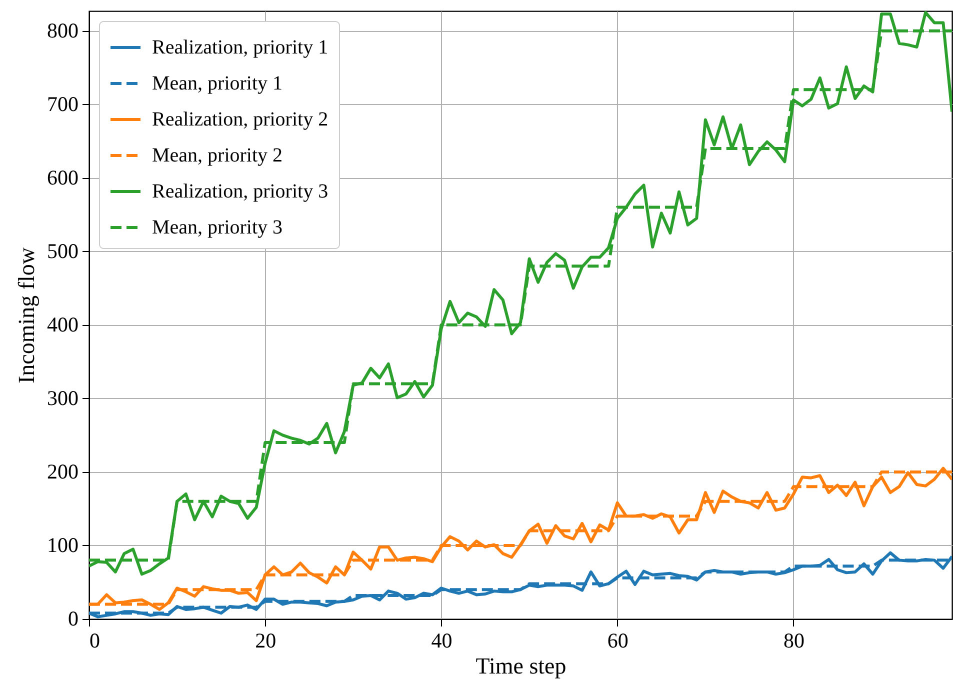 Image resolution: width=953 pixels, height=686 pixels. What do you see at coordinates (240, 119) in the screenshot?
I see `legend-label: Realization, priority 2` at bounding box center [240, 119].